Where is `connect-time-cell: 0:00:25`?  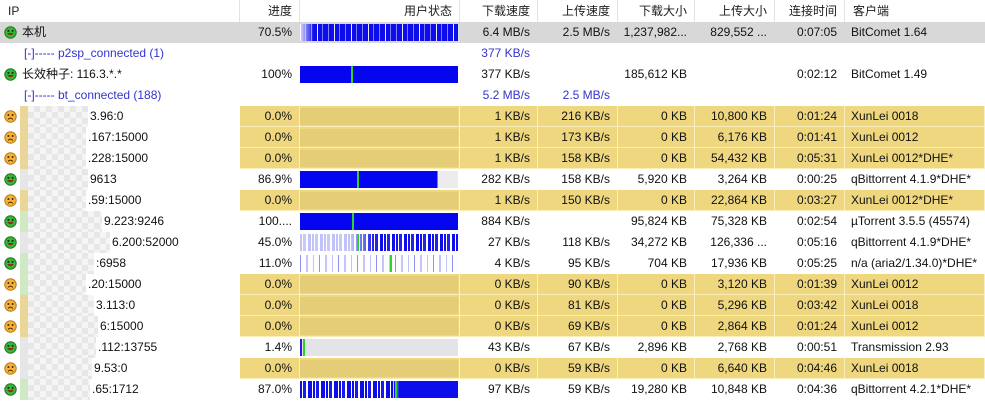
connect-time-cell: 0:00:25 is located at coordinates (816, 179).